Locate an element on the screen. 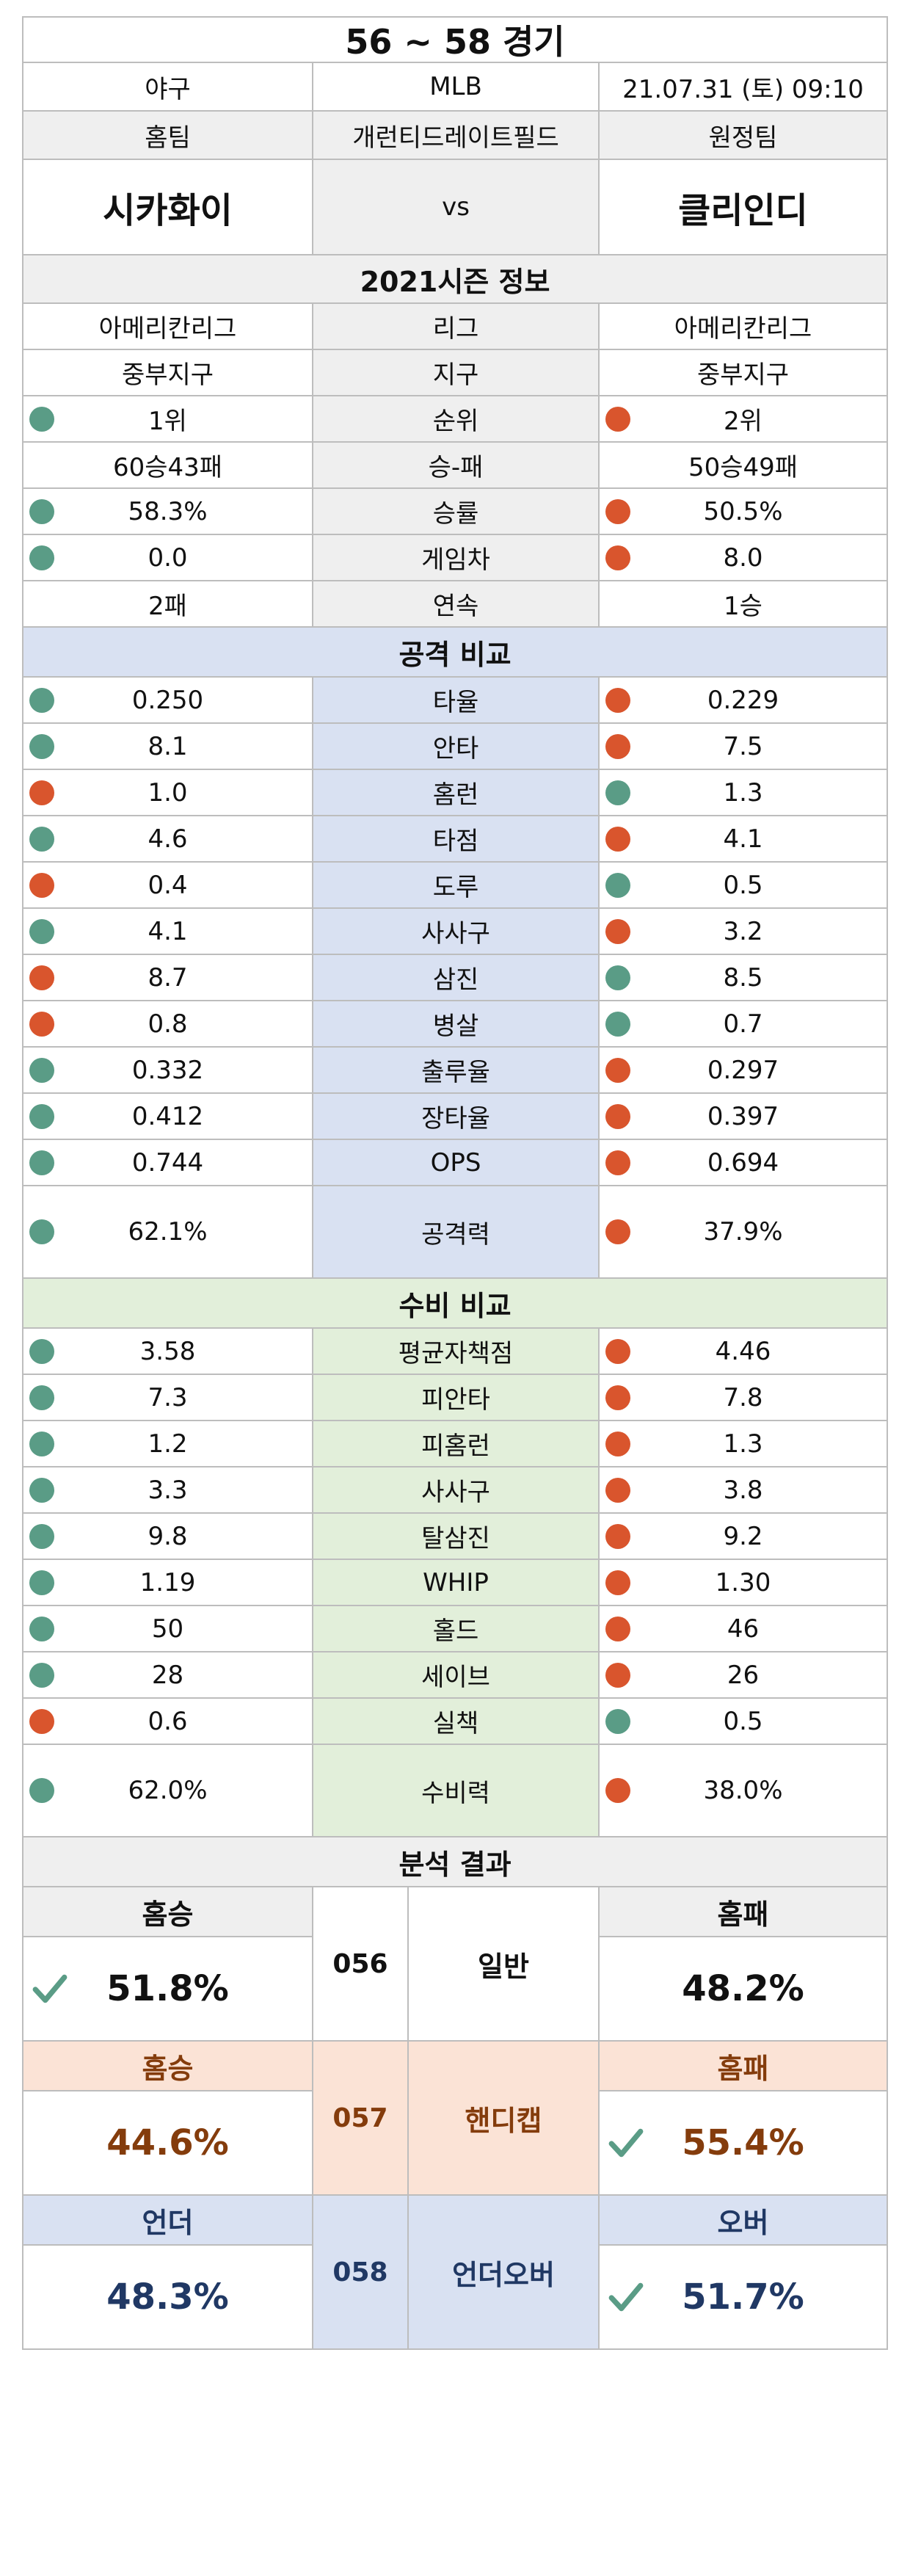  stat-label: 안타 is located at coordinates (457, 747).